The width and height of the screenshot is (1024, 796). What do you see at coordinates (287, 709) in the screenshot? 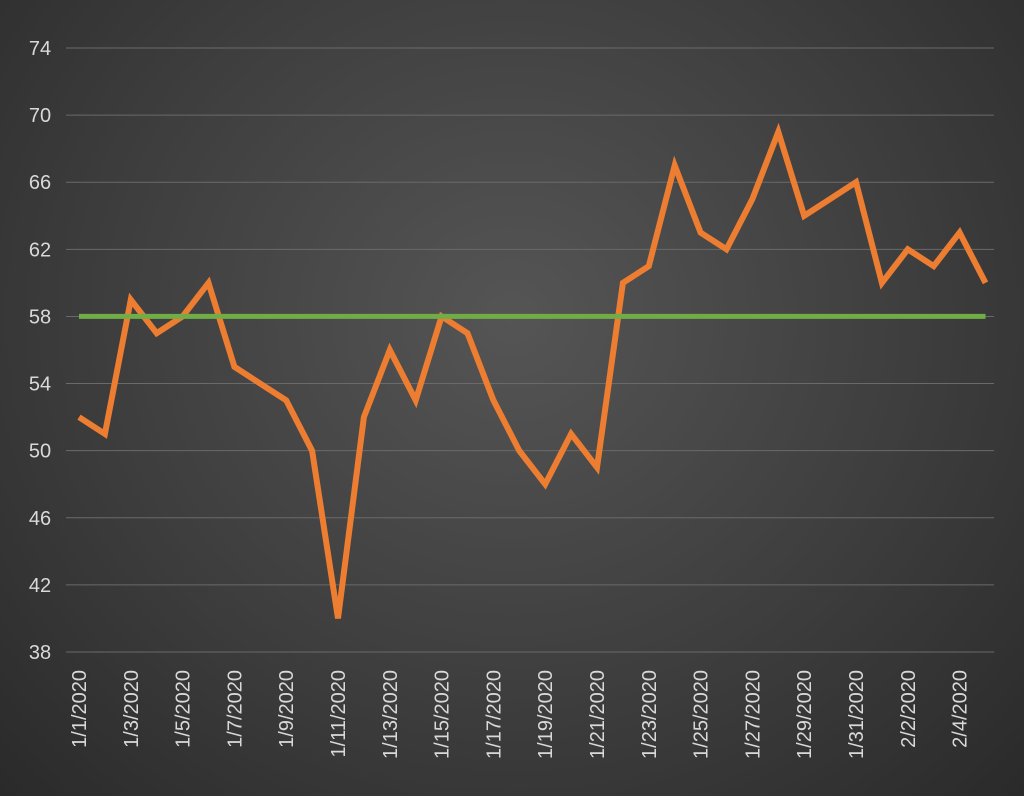
I see `x-tick-label: 1/9/2020` at bounding box center [287, 709].